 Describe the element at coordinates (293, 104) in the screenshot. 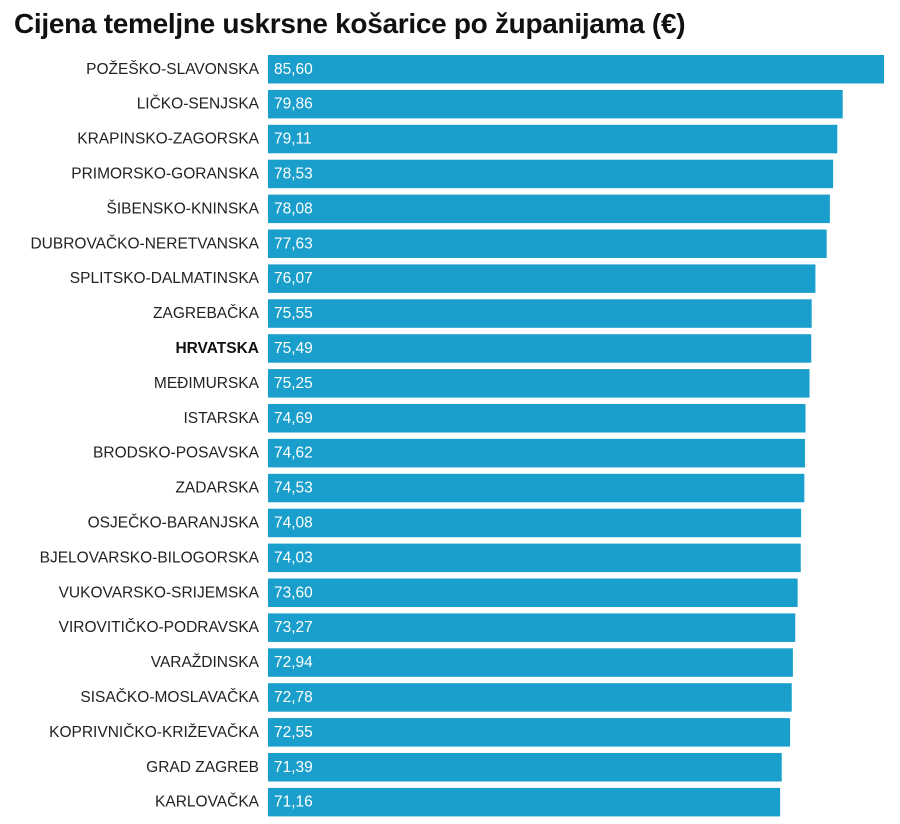

I see `value-label-licko-senjska: 79,86` at that location.